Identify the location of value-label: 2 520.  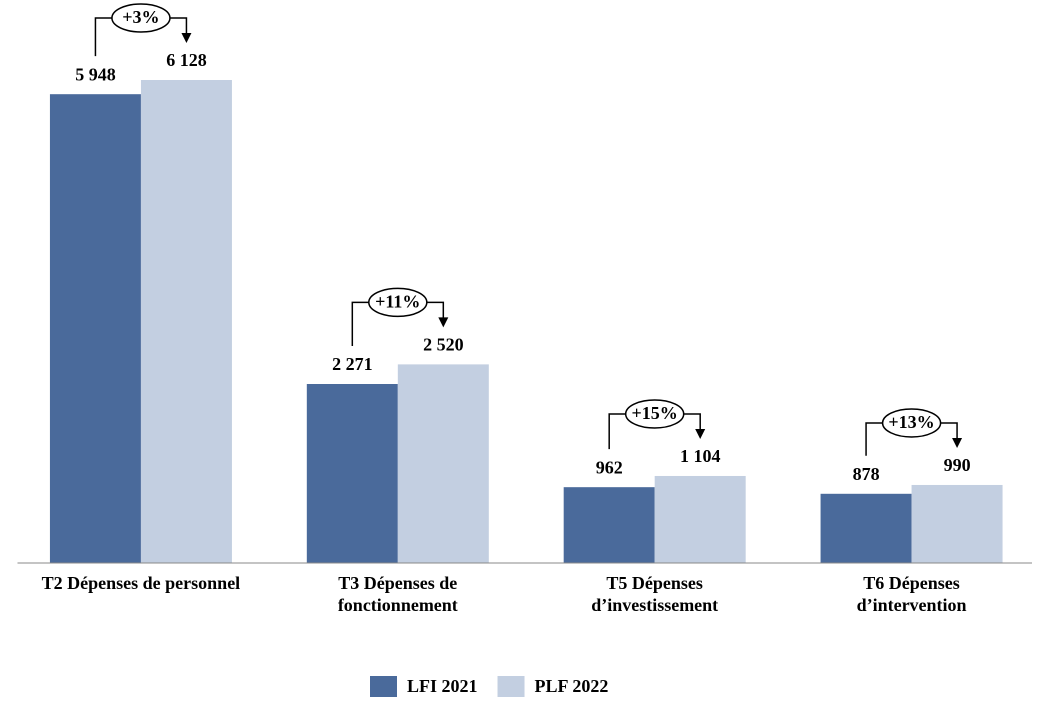
(443, 345).